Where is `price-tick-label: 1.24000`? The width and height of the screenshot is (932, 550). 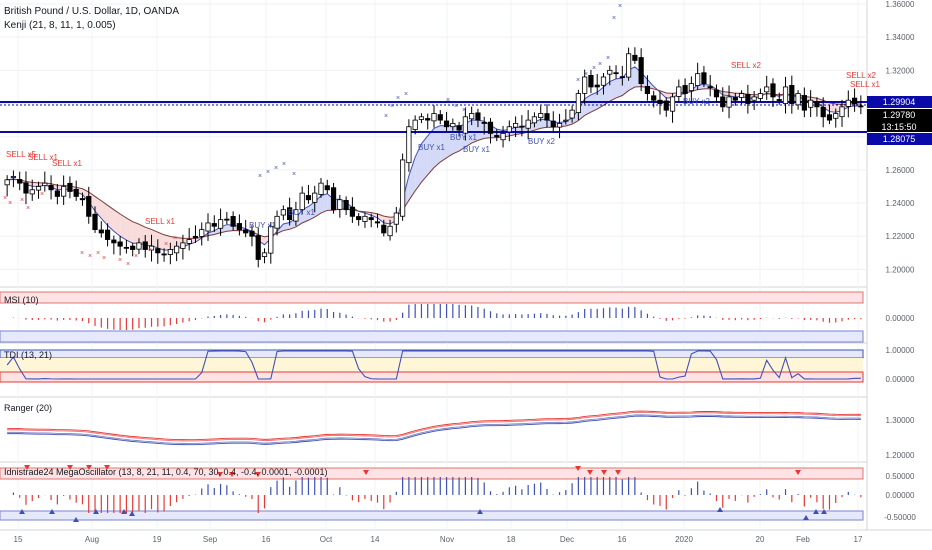 price-tick-label: 1.24000 is located at coordinates (900, 203).